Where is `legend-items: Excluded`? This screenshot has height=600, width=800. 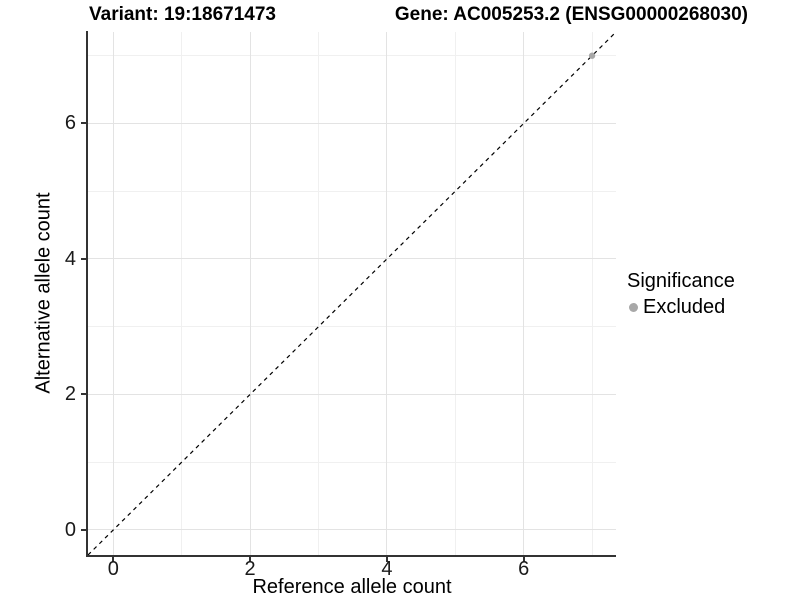
legend-items: Excluded is located at coordinates (681, 307).